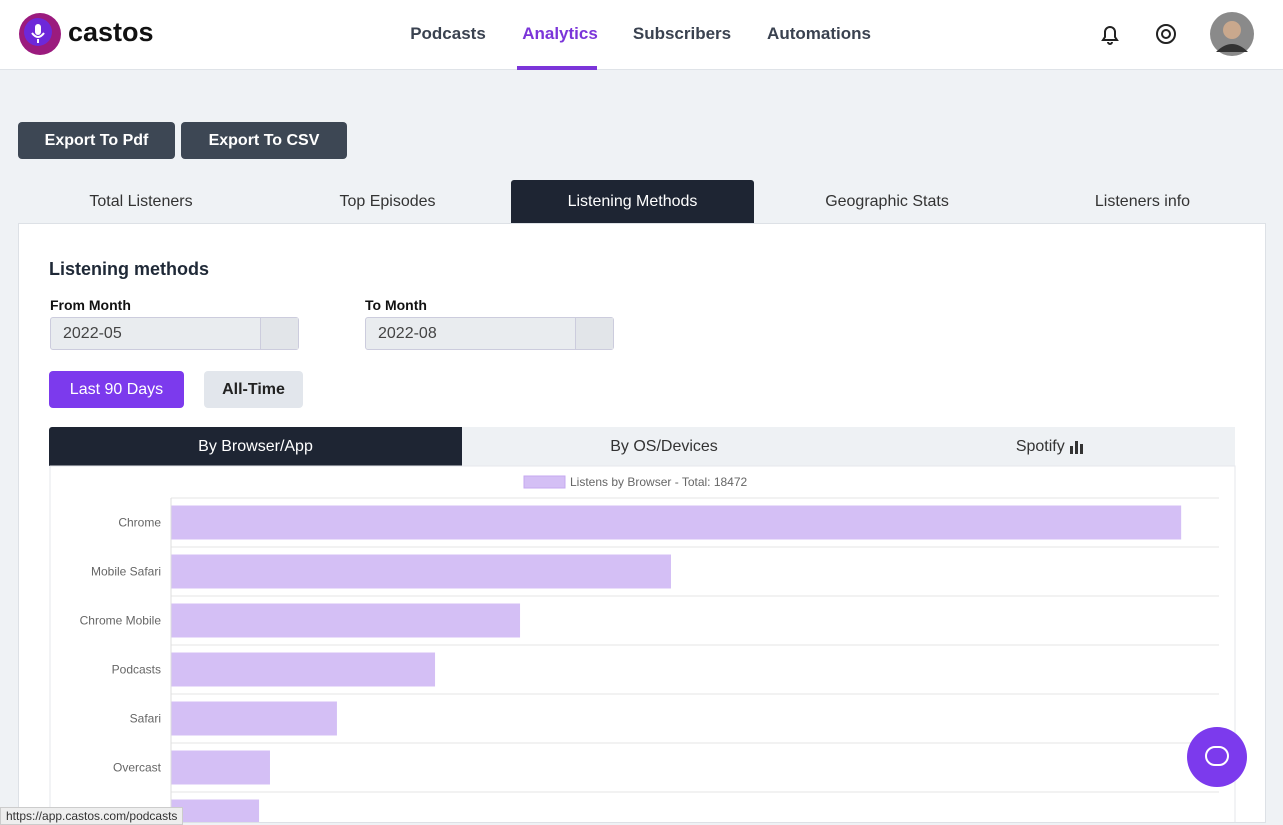 This screenshot has height=825, width=1283. What do you see at coordinates (139, 523) in the screenshot?
I see `y-tick-label: Chrome` at bounding box center [139, 523].